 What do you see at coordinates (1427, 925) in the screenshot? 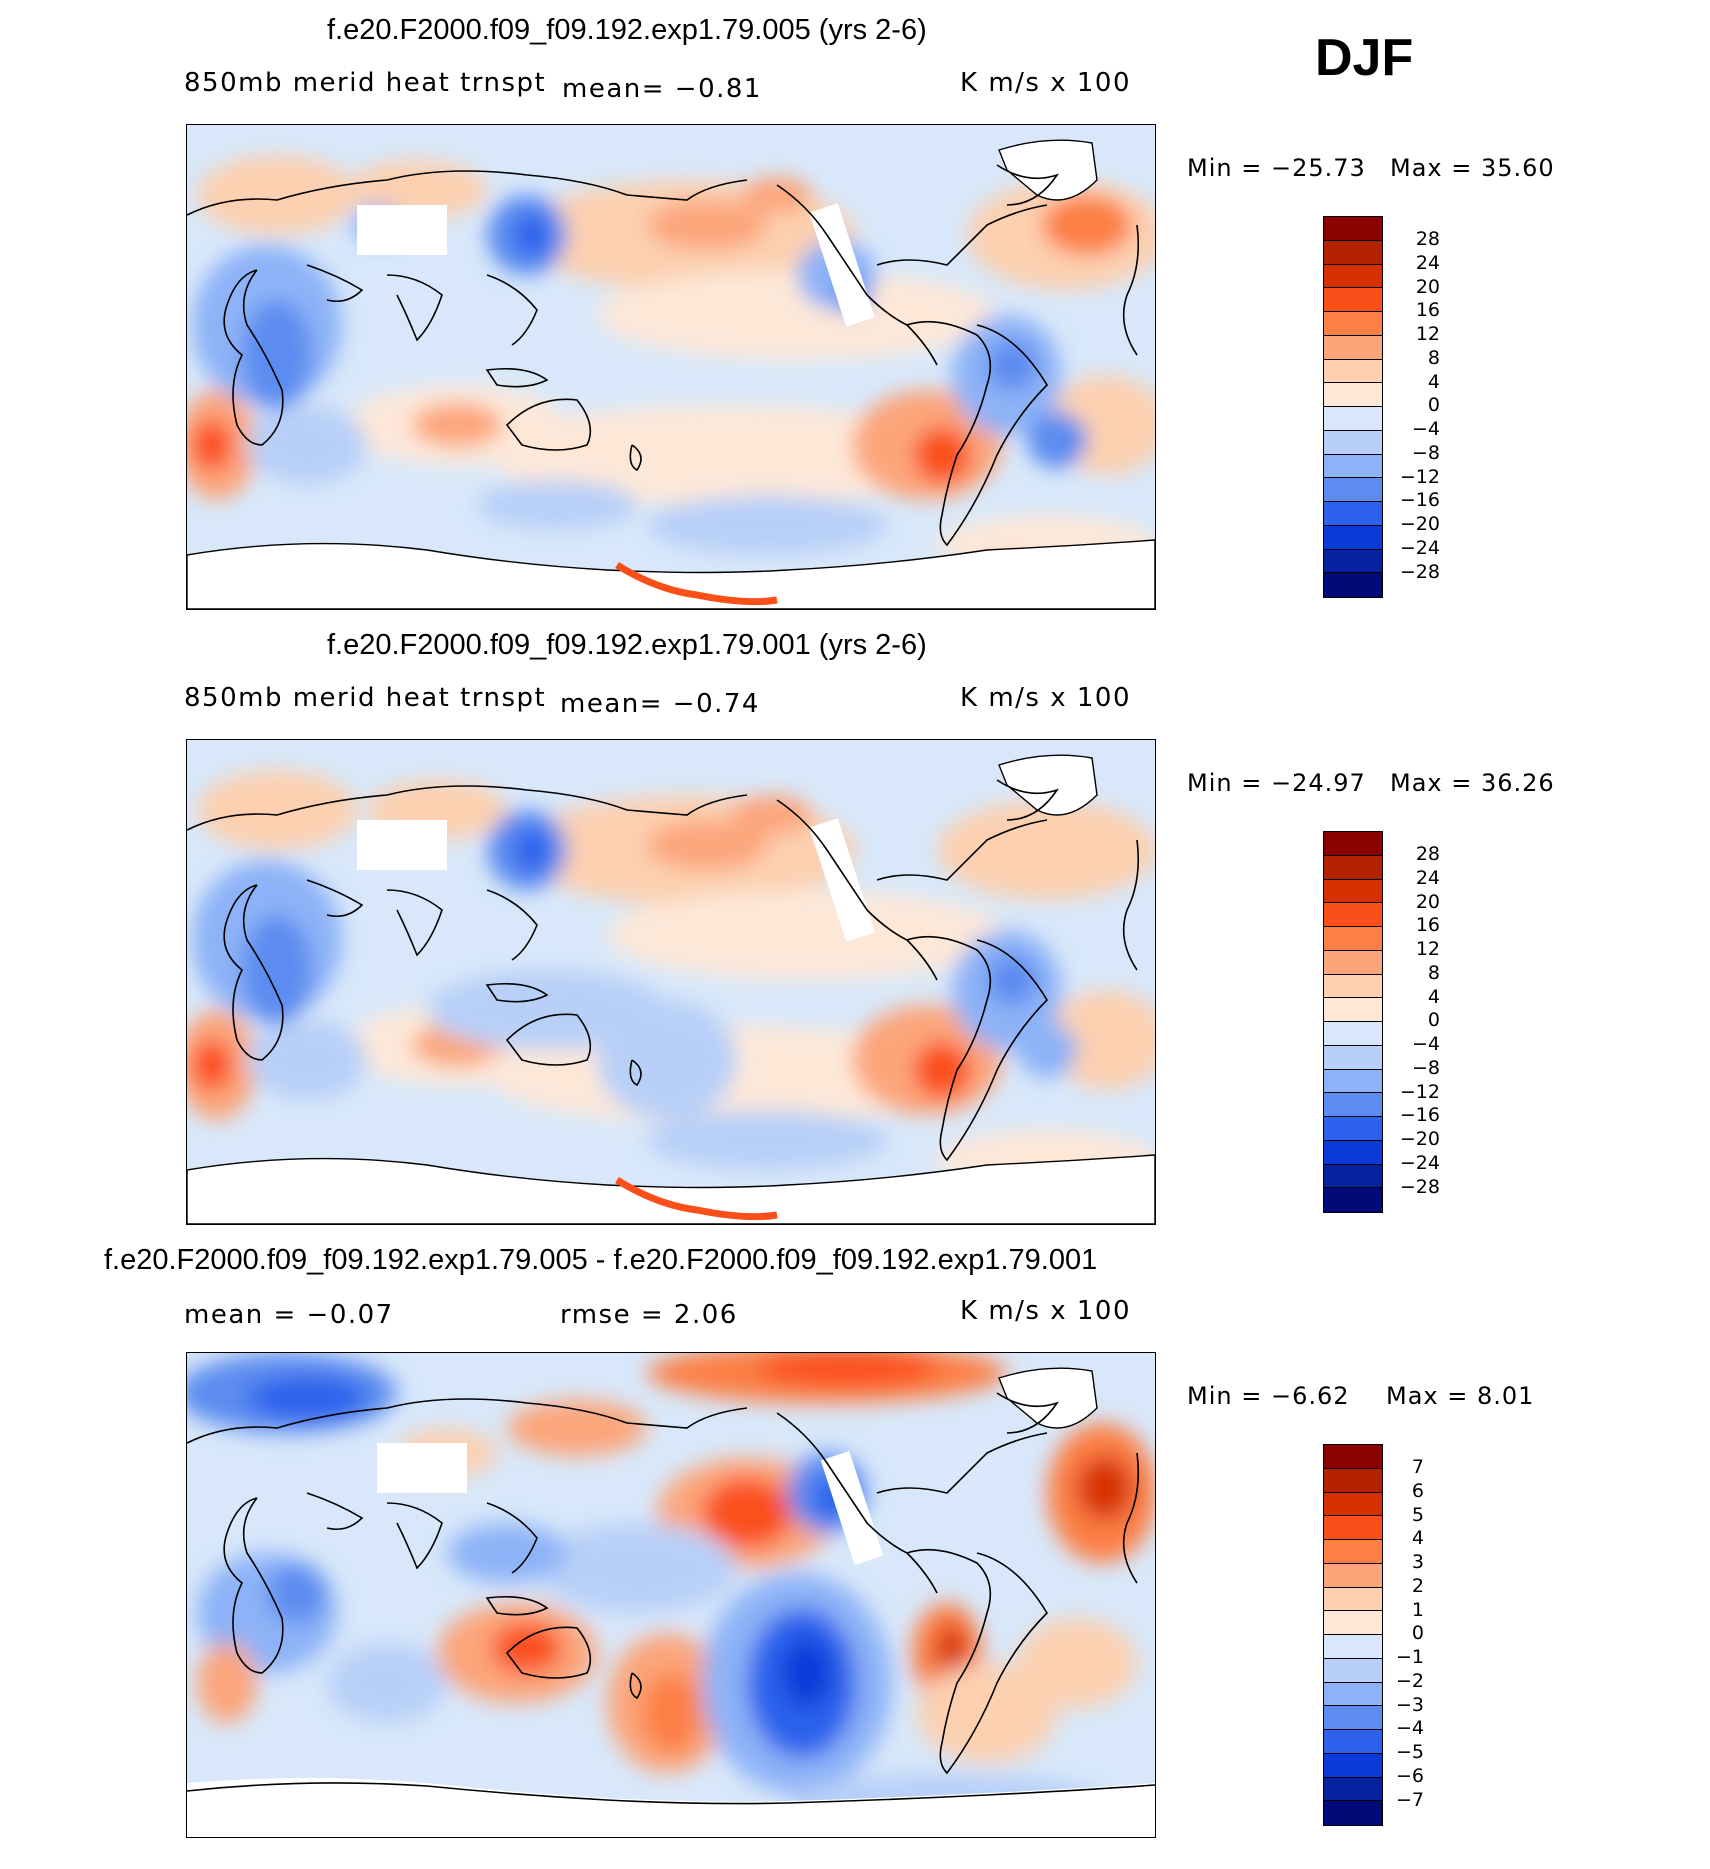
I see `colorbar-tick-label: 16` at bounding box center [1427, 925].